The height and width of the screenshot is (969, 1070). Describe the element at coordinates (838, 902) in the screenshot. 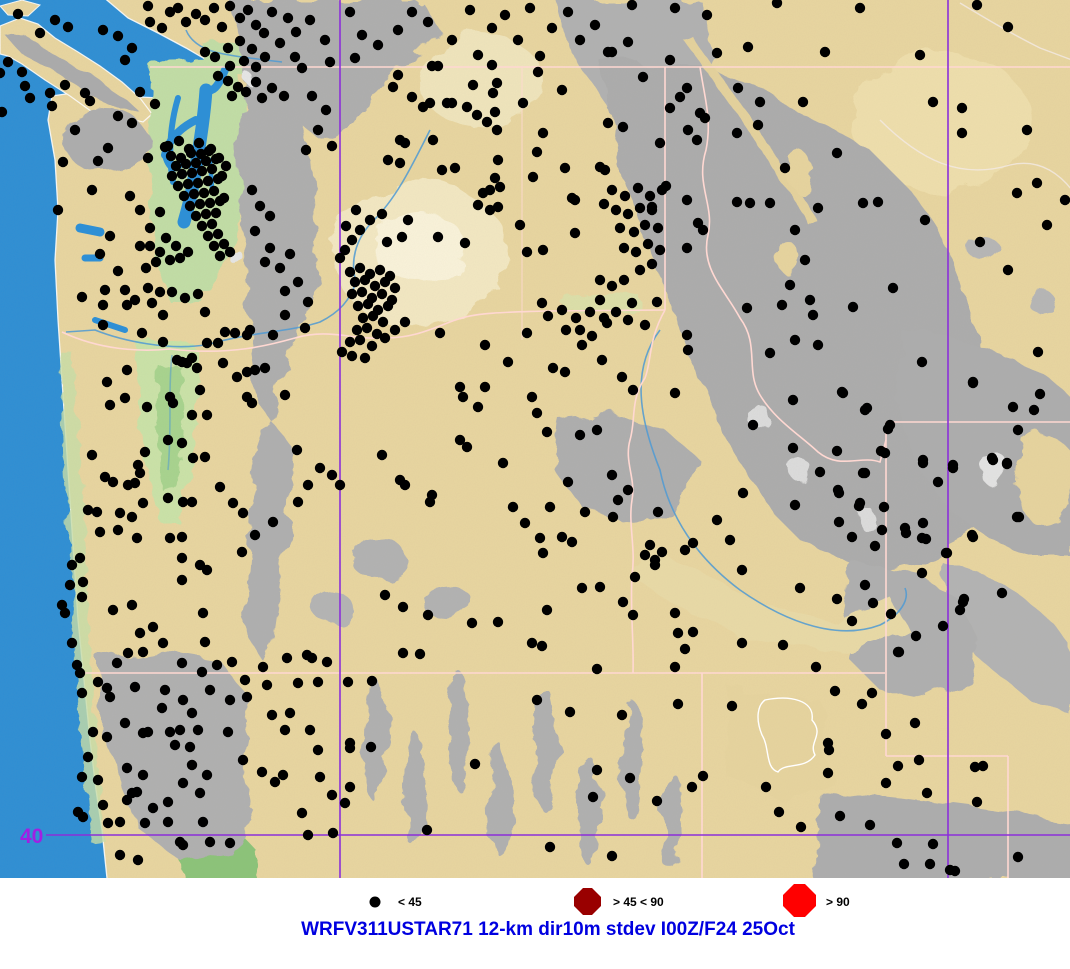

I see `legend-label-gt90: > 90` at that location.